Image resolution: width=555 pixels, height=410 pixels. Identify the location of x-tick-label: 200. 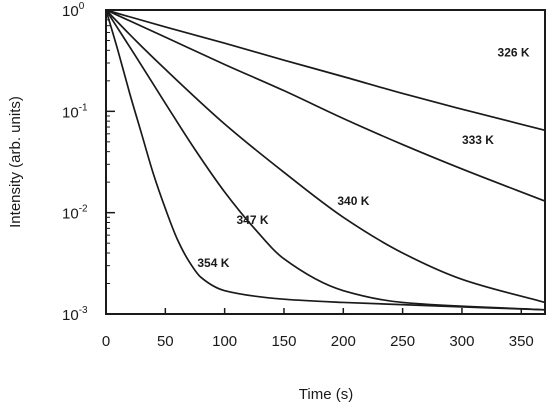
(343, 341).